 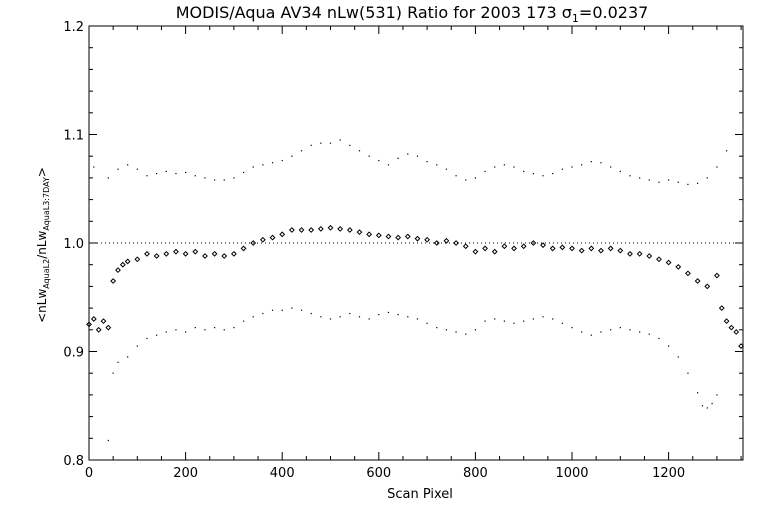 What do you see at coordinates (282, 473) in the screenshot?
I see `x-tick-label: 400` at bounding box center [282, 473].